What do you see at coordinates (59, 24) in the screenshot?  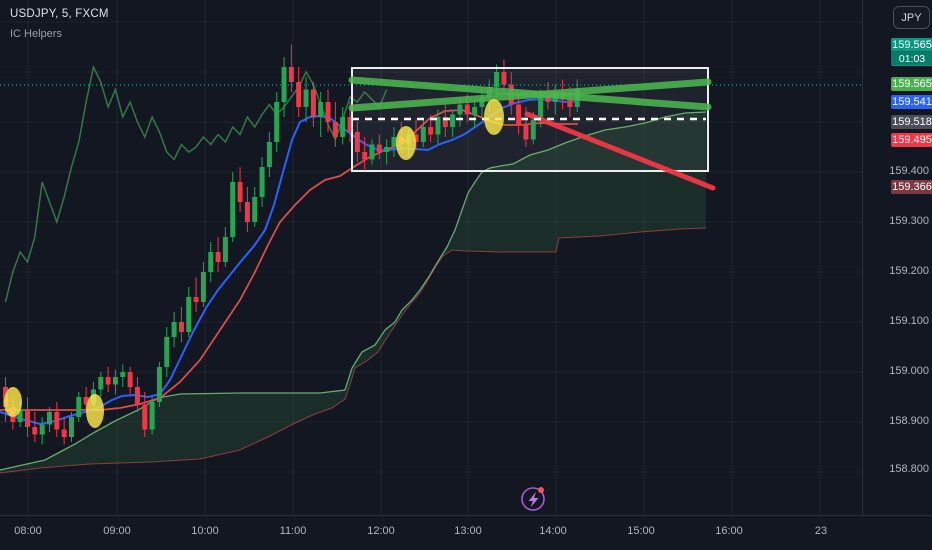 I see `chart-legend: USDJPY, 5, FXCM IC Helpers` at bounding box center [59, 24].